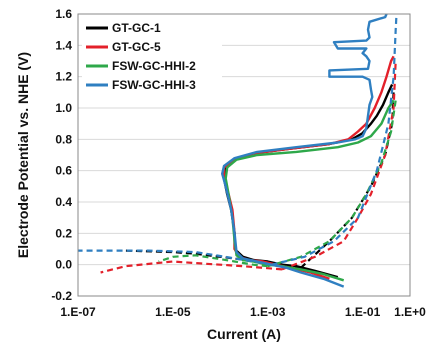 The image size is (430, 348). What do you see at coordinates (61, 155) in the screenshot?
I see `y-tick-labels: -0.2 0.0 0.2 0.4 0.6 0.8 1.0 1.2 1.4 1.6` at bounding box center [61, 155].